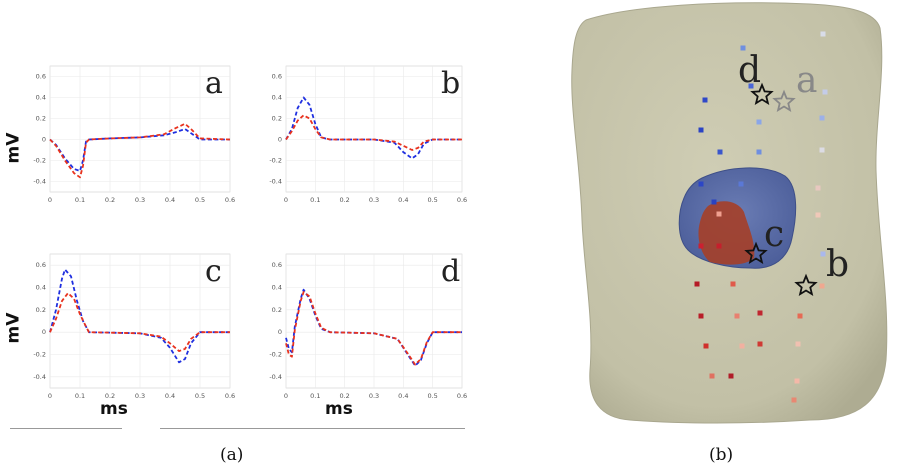 The width and height of the screenshot is (912, 473). Describe the element at coordinates (781, 189) in the screenshot. I see `lead-markers` at that location.